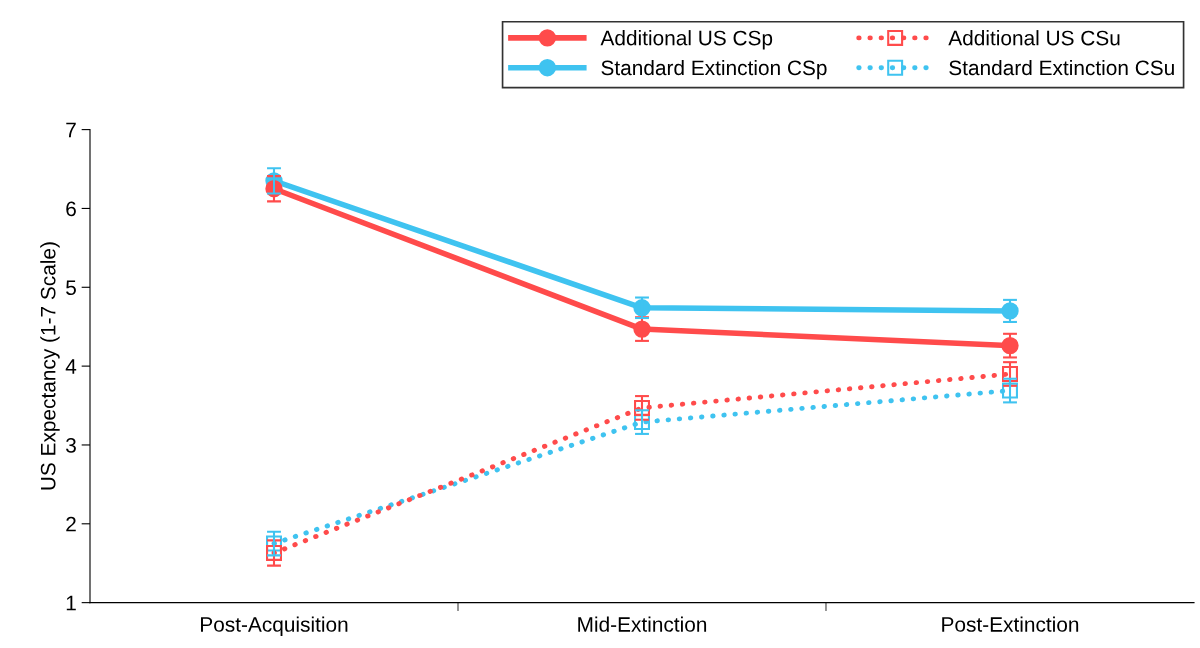 Image resolution: width=1200 pixels, height=648 pixels. Describe the element at coordinates (71, 209) in the screenshot. I see `y-tick-label: 6` at that location.